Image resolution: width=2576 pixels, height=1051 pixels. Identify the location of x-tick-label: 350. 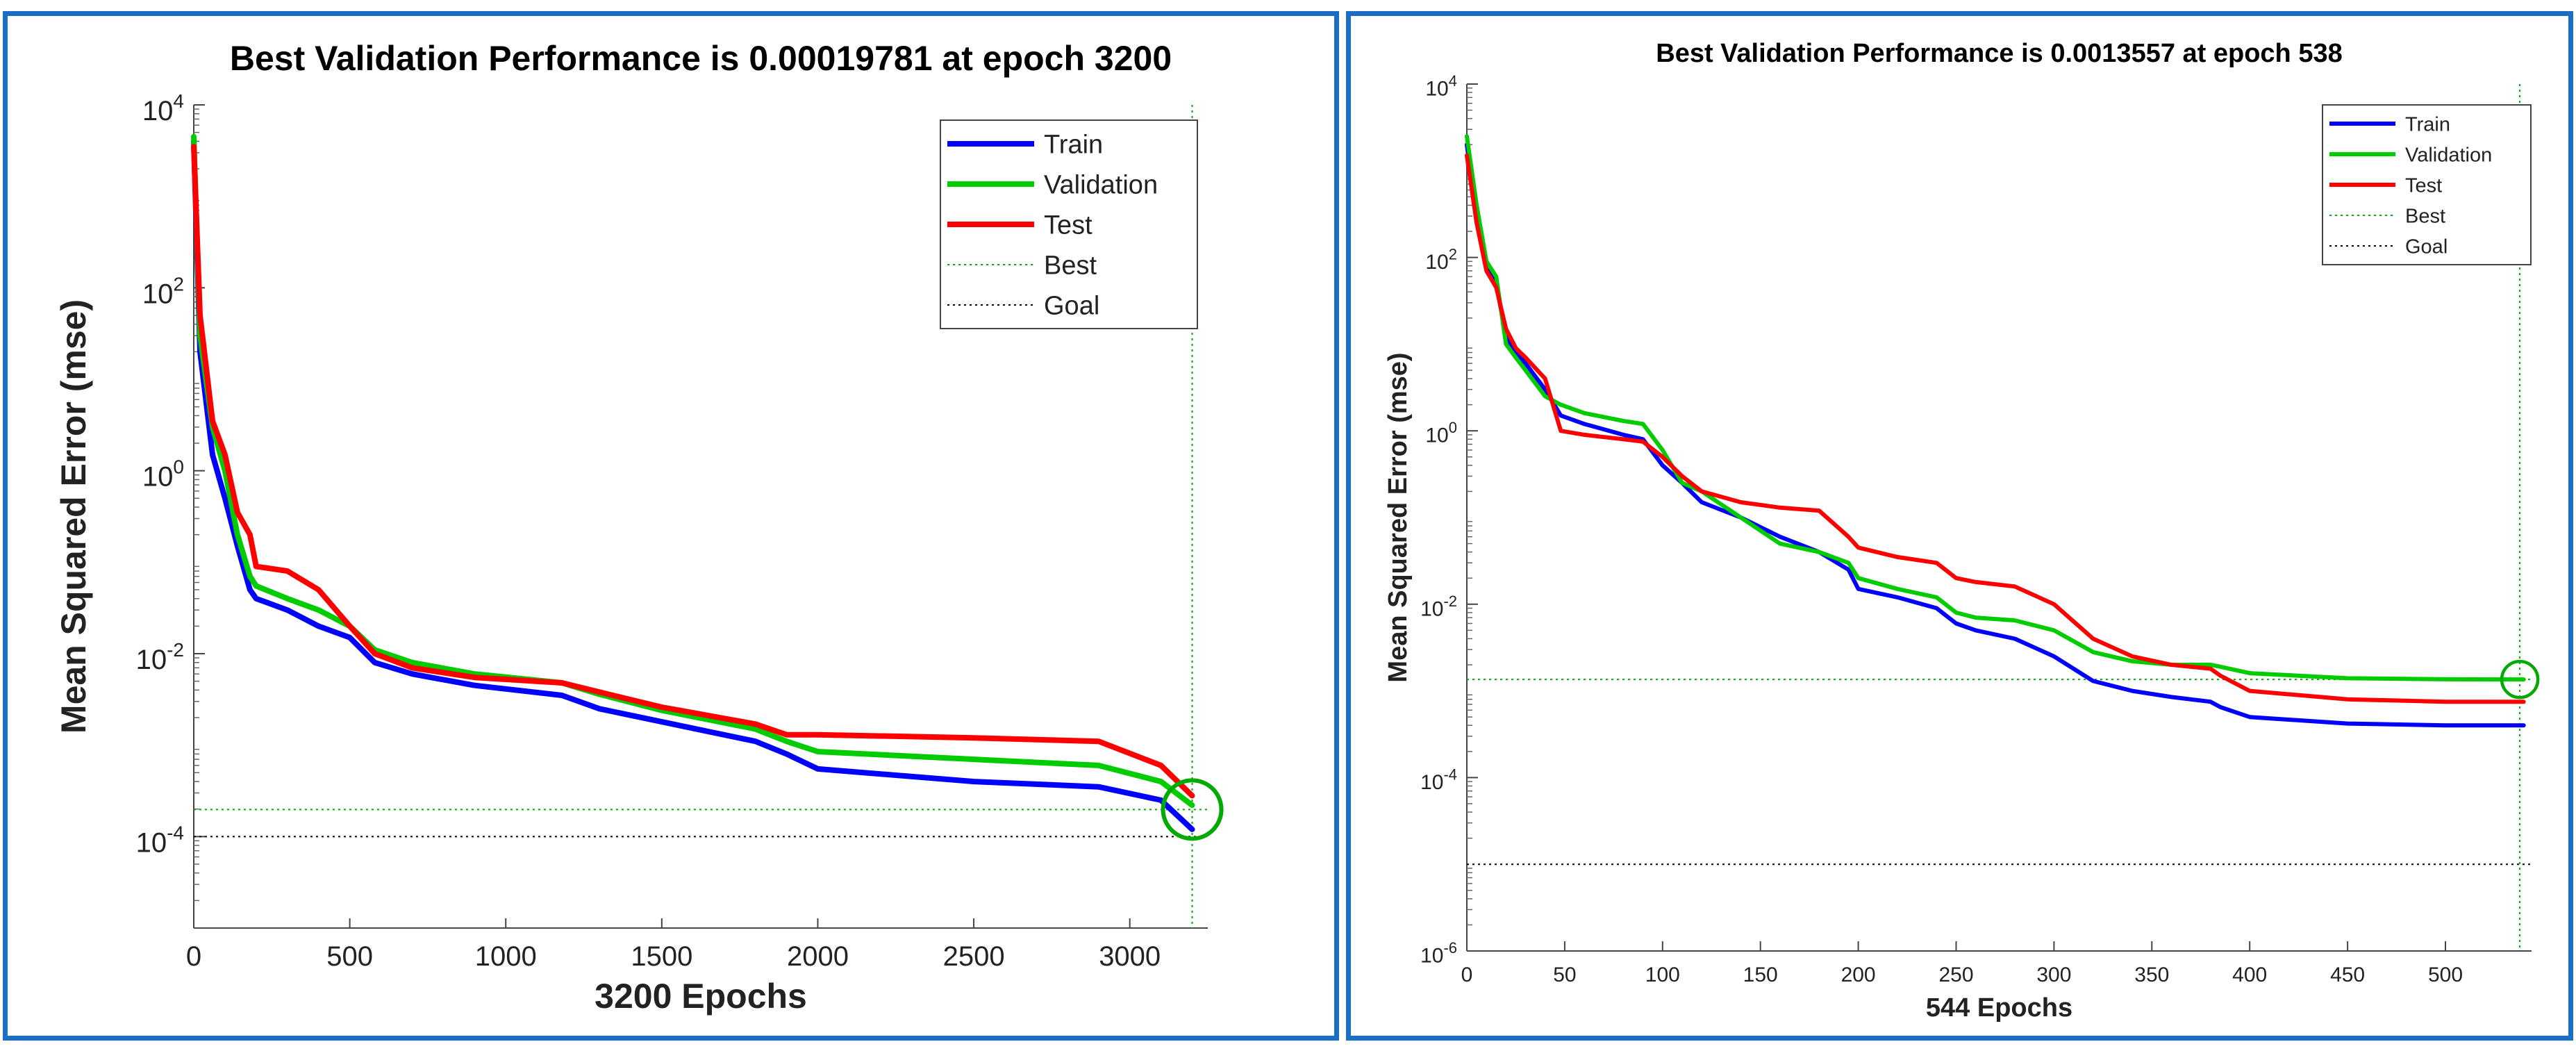
(2151, 974).